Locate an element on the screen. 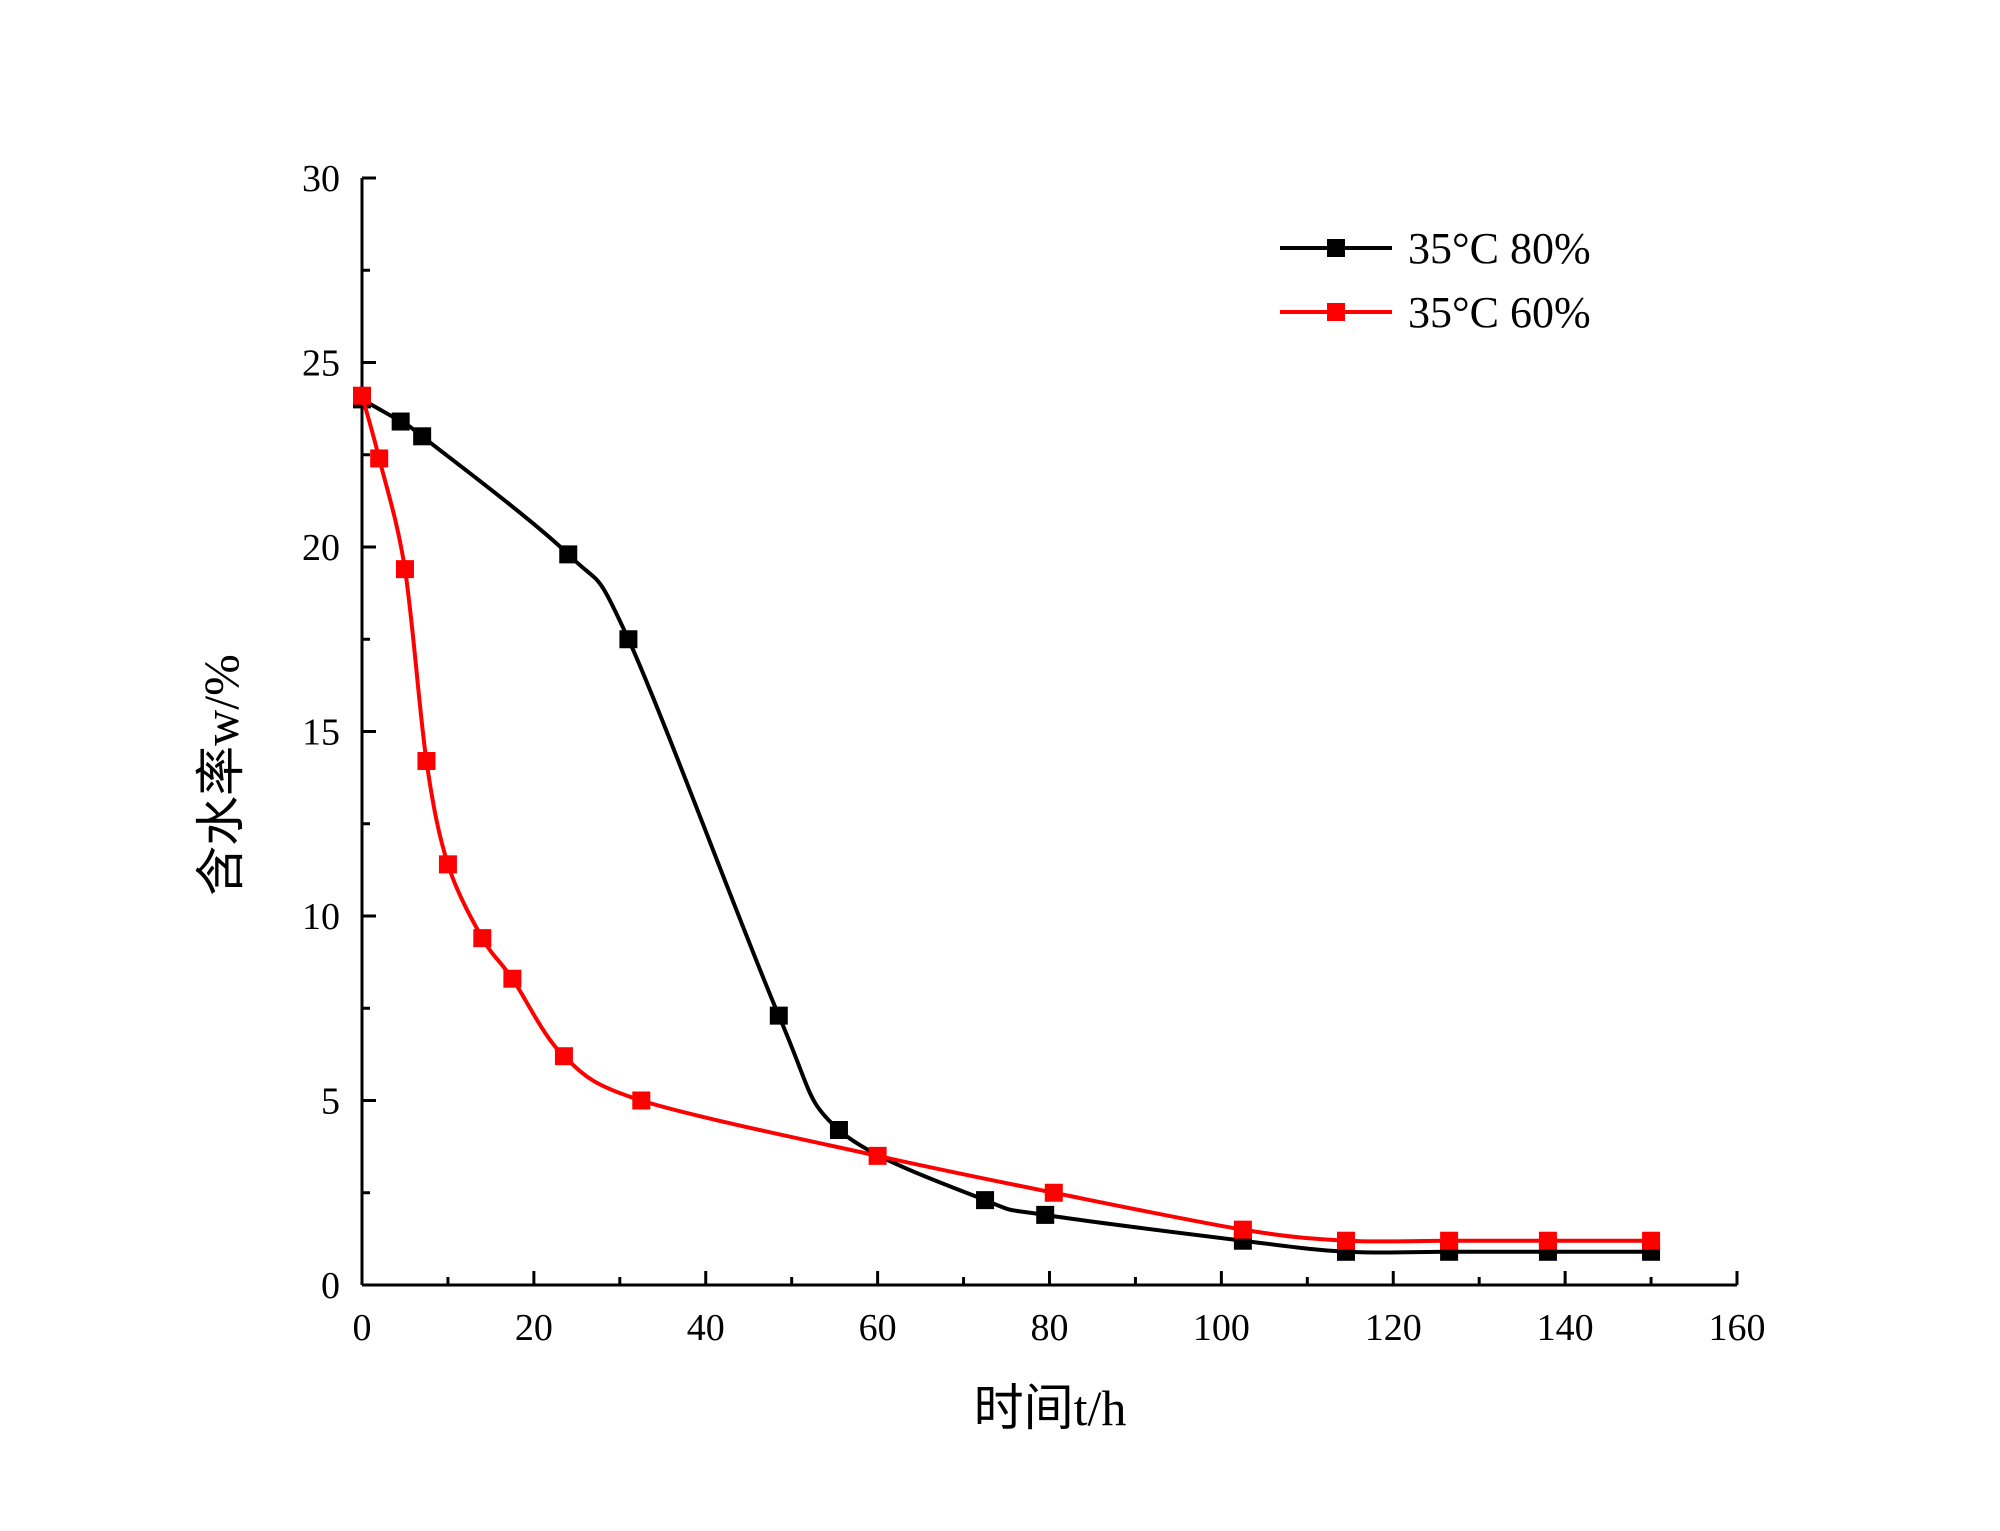  y-tick-label: 5 is located at coordinates (330, 1102).